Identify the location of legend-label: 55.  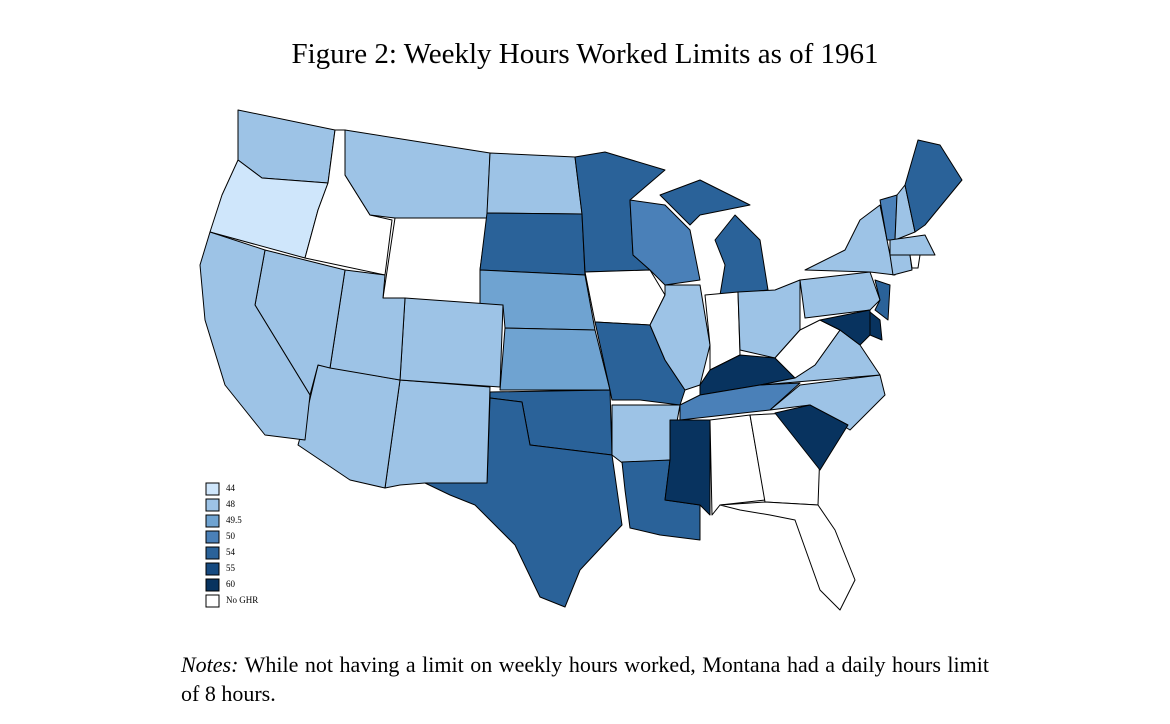
(231, 568).